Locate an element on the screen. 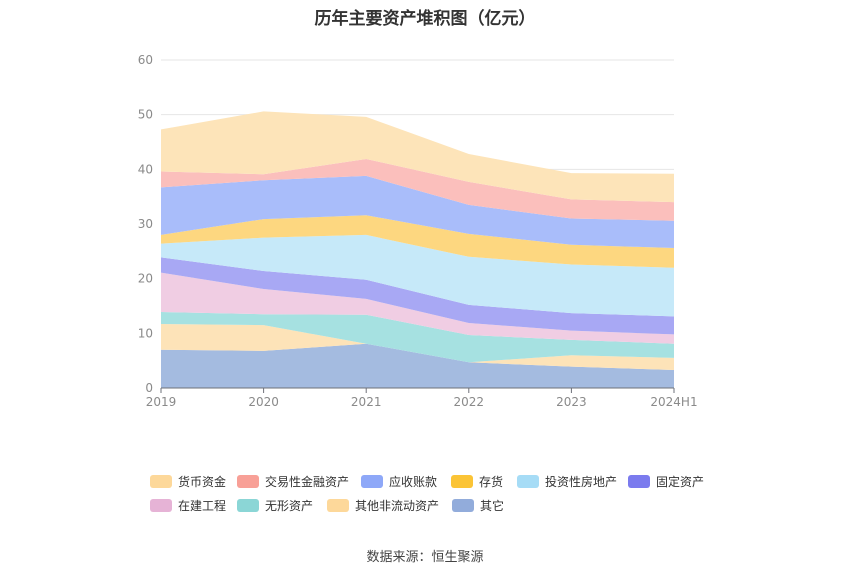 The image size is (850, 575). data-source-note: 数据来源：恒生聚源 is located at coordinates (425, 557).